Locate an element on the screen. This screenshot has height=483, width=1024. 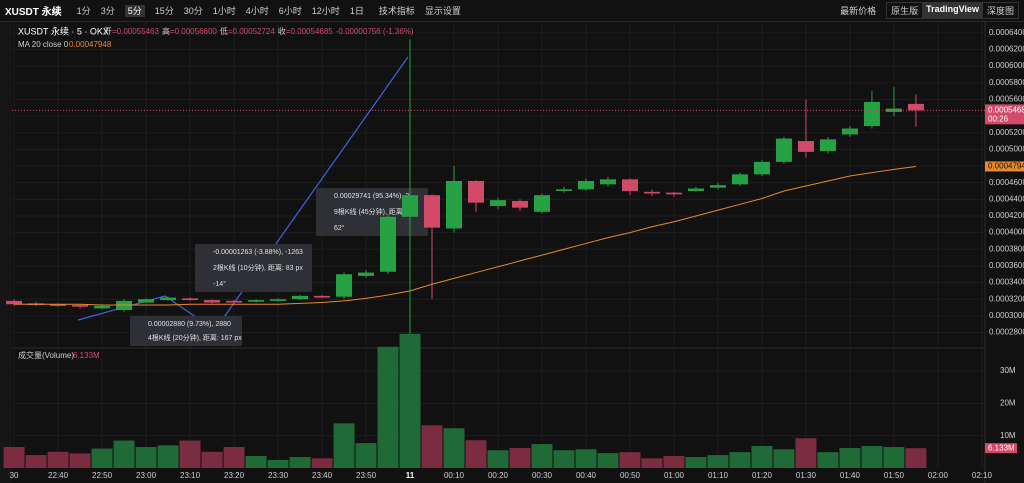
interval: 3分 is located at coordinates (107, 11).